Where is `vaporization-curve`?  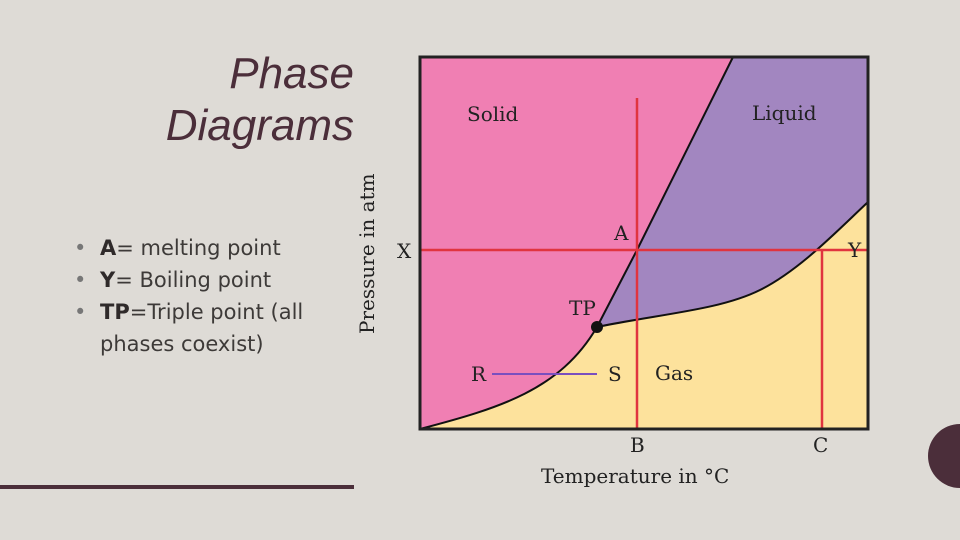 vaporization-curve is located at coordinates (732, 264).